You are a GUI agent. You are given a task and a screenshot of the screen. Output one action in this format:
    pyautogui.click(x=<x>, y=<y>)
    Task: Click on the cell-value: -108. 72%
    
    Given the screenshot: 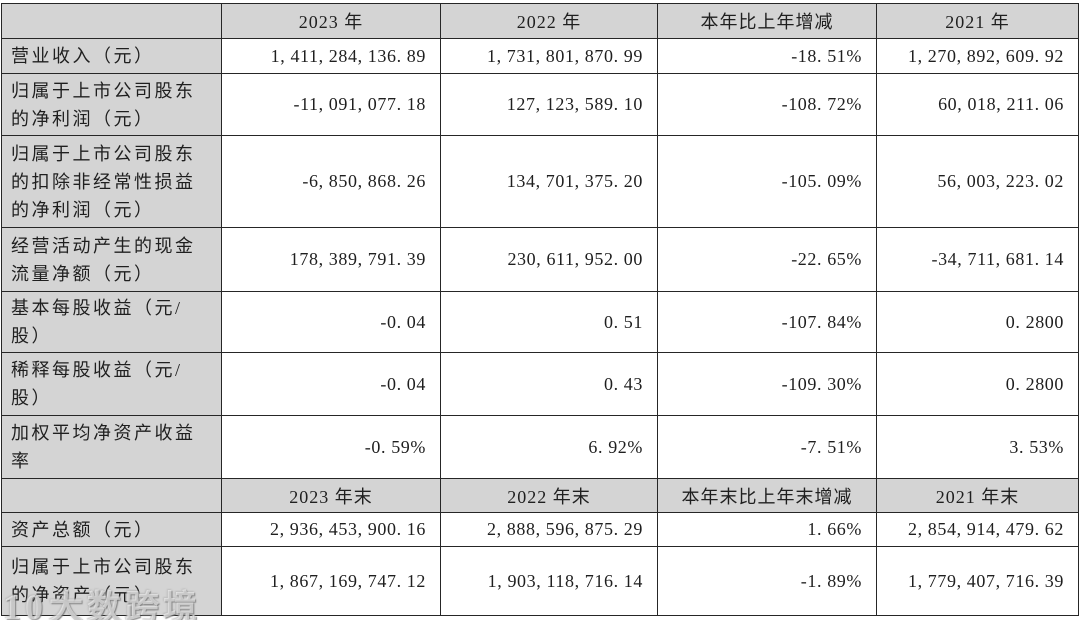 What is the action you would take?
    pyautogui.click(x=767, y=104)
    